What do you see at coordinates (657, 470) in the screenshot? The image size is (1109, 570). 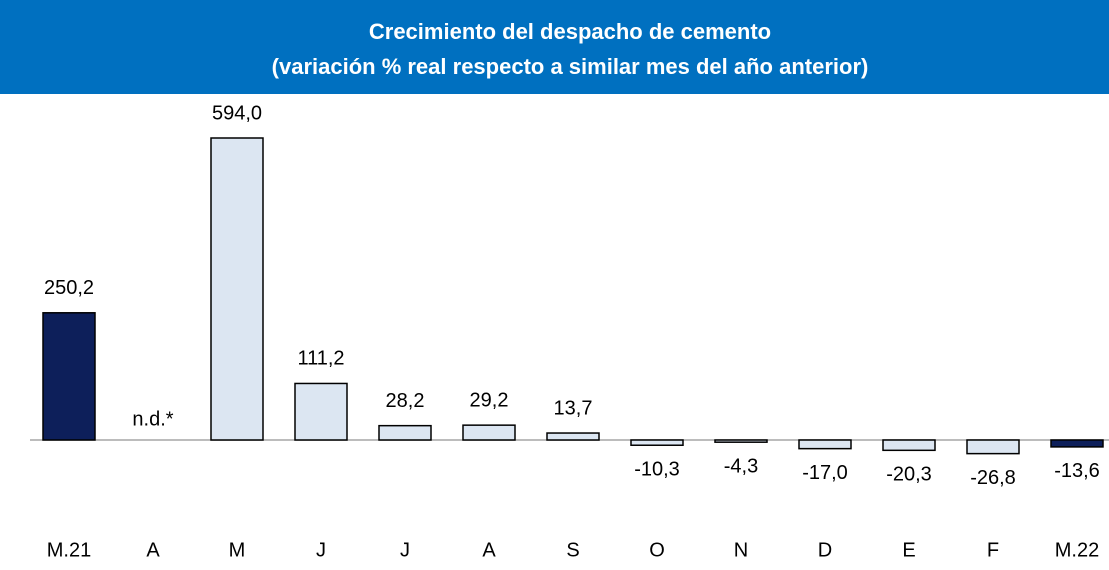 I see `value-label: -10,3` at bounding box center [657, 470].